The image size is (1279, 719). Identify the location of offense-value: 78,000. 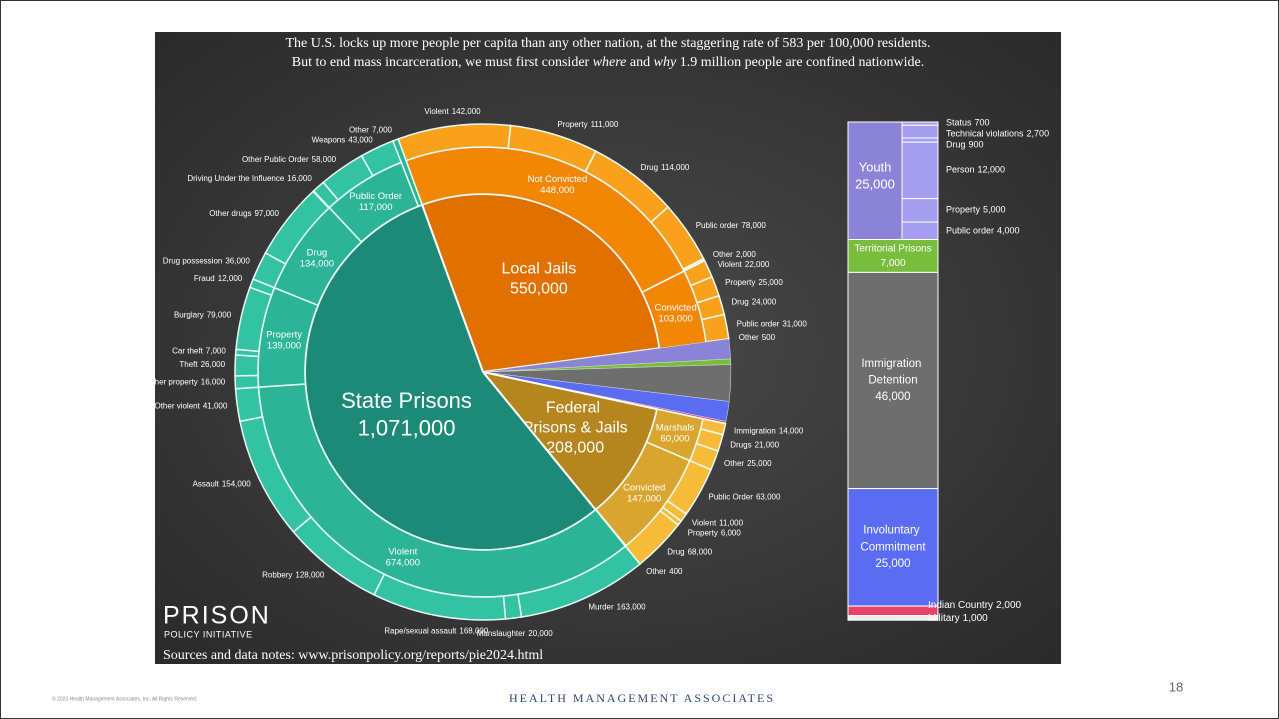
(753, 225).